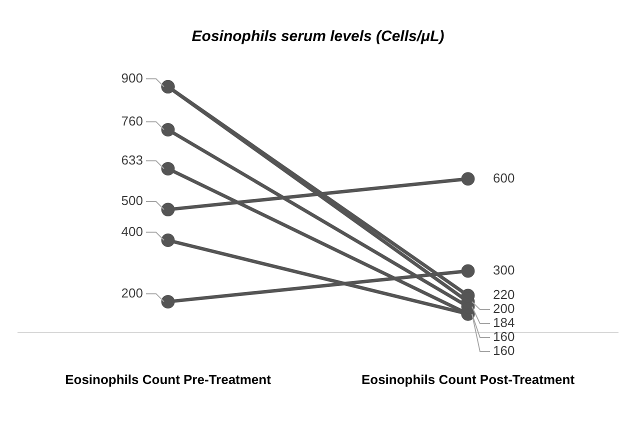 This screenshot has height=436, width=637. What do you see at coordinates (468, 379) in the screenshot?
I see `x-tick-label: Eosinophils Count Post-Treatment` at bounding box center [468, 379].